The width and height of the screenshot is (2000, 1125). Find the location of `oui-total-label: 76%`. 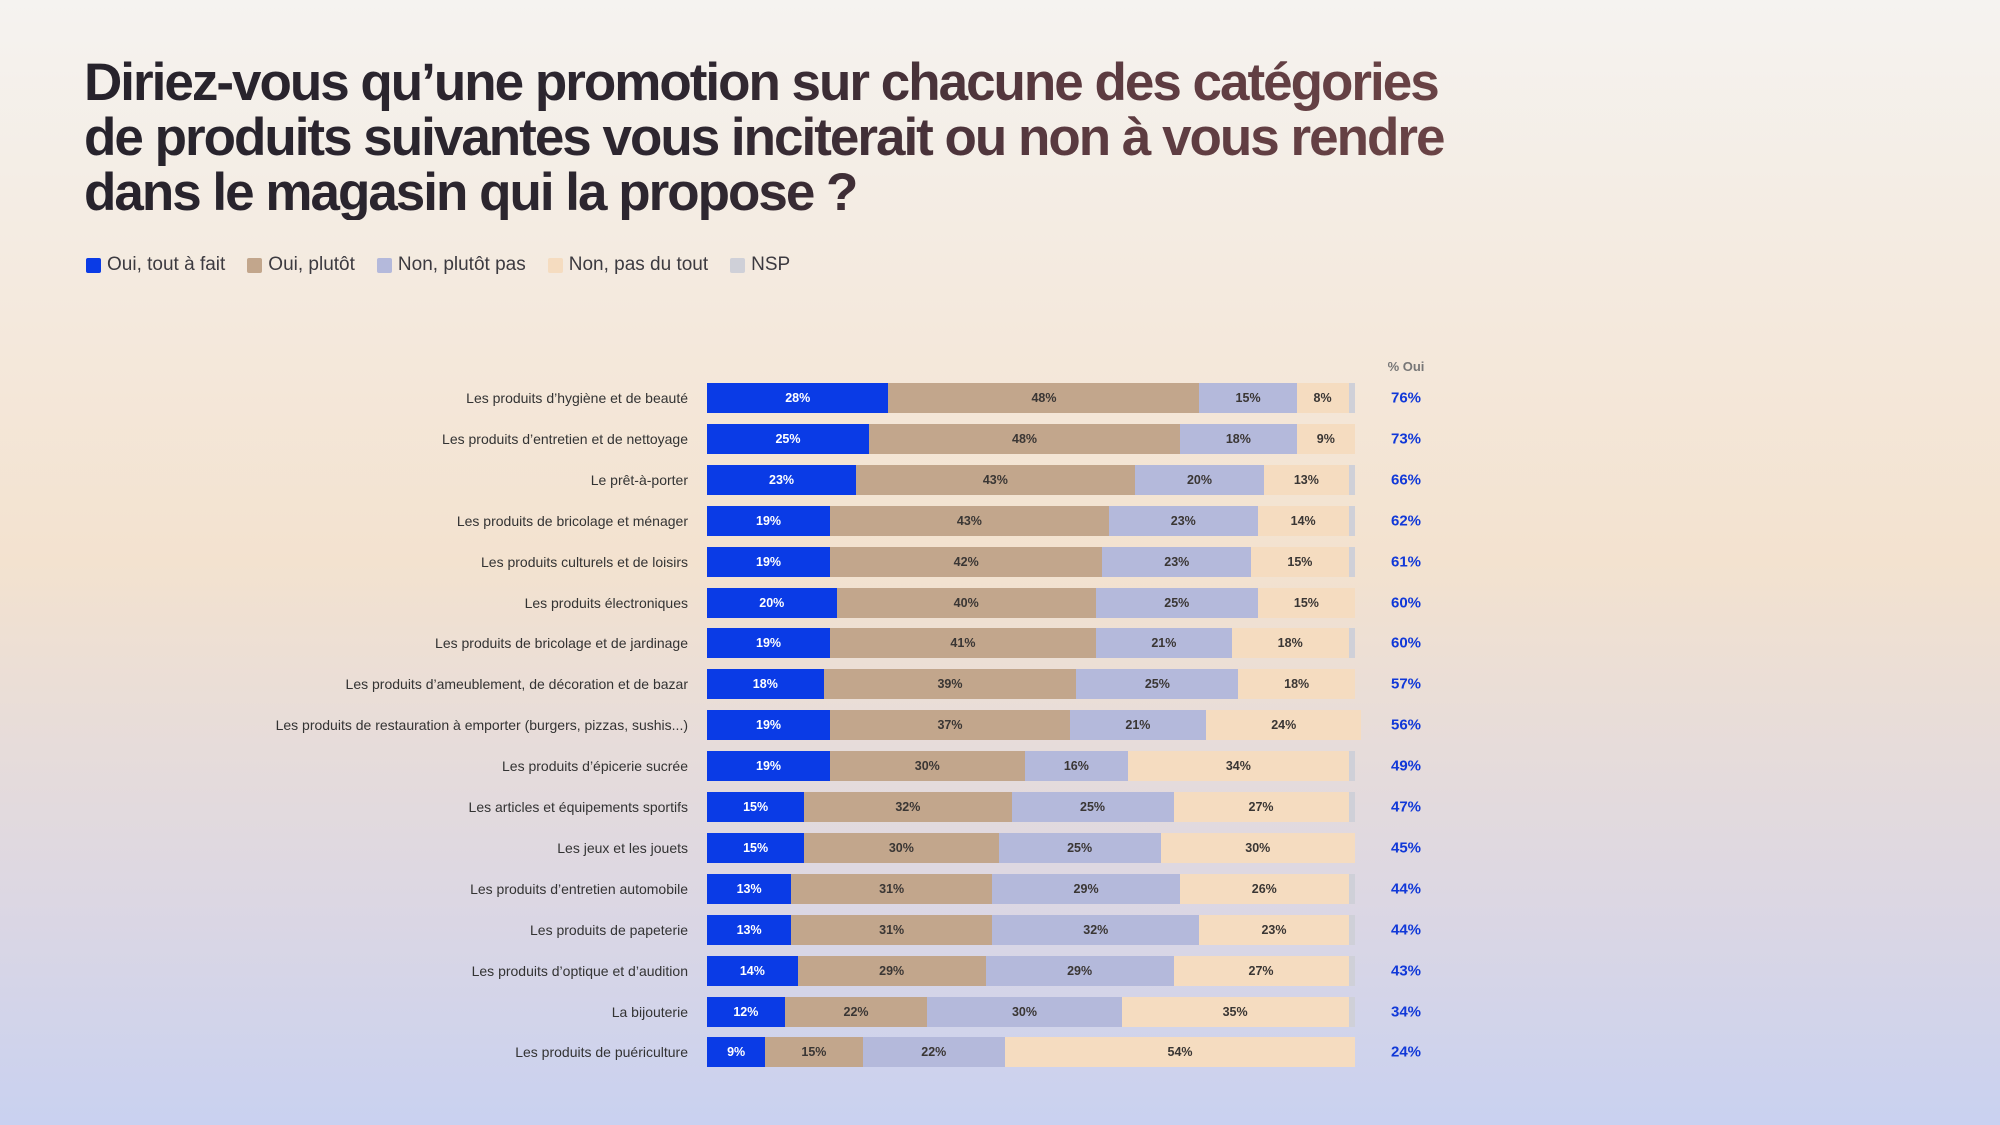

oui-total-label: 76% is located at coordinates (1406, 398).